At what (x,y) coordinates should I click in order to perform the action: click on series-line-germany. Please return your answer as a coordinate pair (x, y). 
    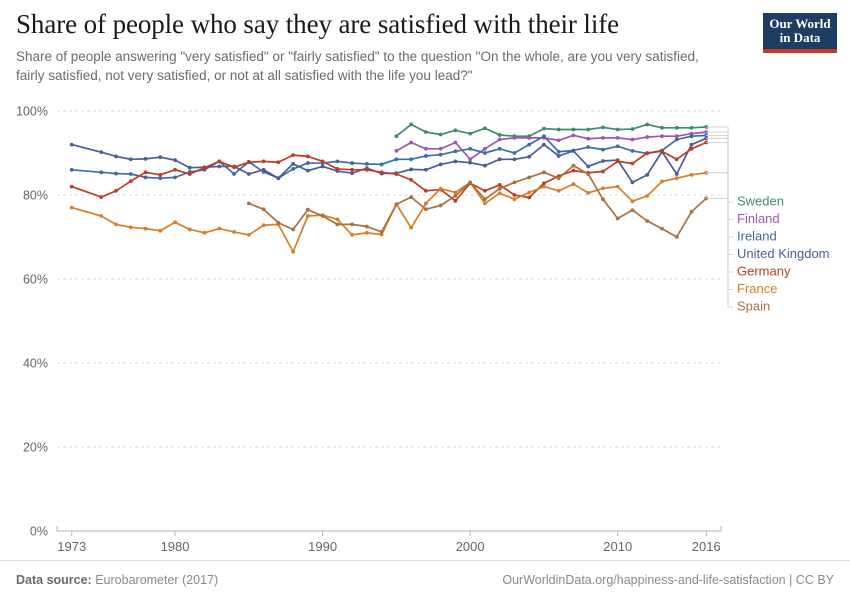
    Looking at the image, I should click on (389, 171).